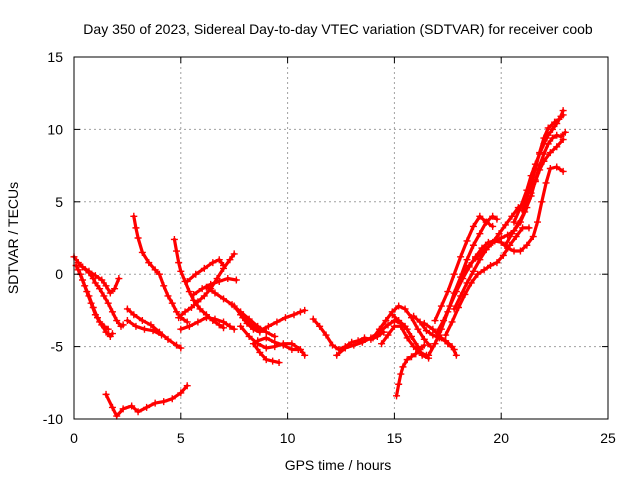 This screenshot has height=480, width=640. Describe the element at coordinates (395, 438) in the screenshot. I see `x-tick-label: 15` at that location.